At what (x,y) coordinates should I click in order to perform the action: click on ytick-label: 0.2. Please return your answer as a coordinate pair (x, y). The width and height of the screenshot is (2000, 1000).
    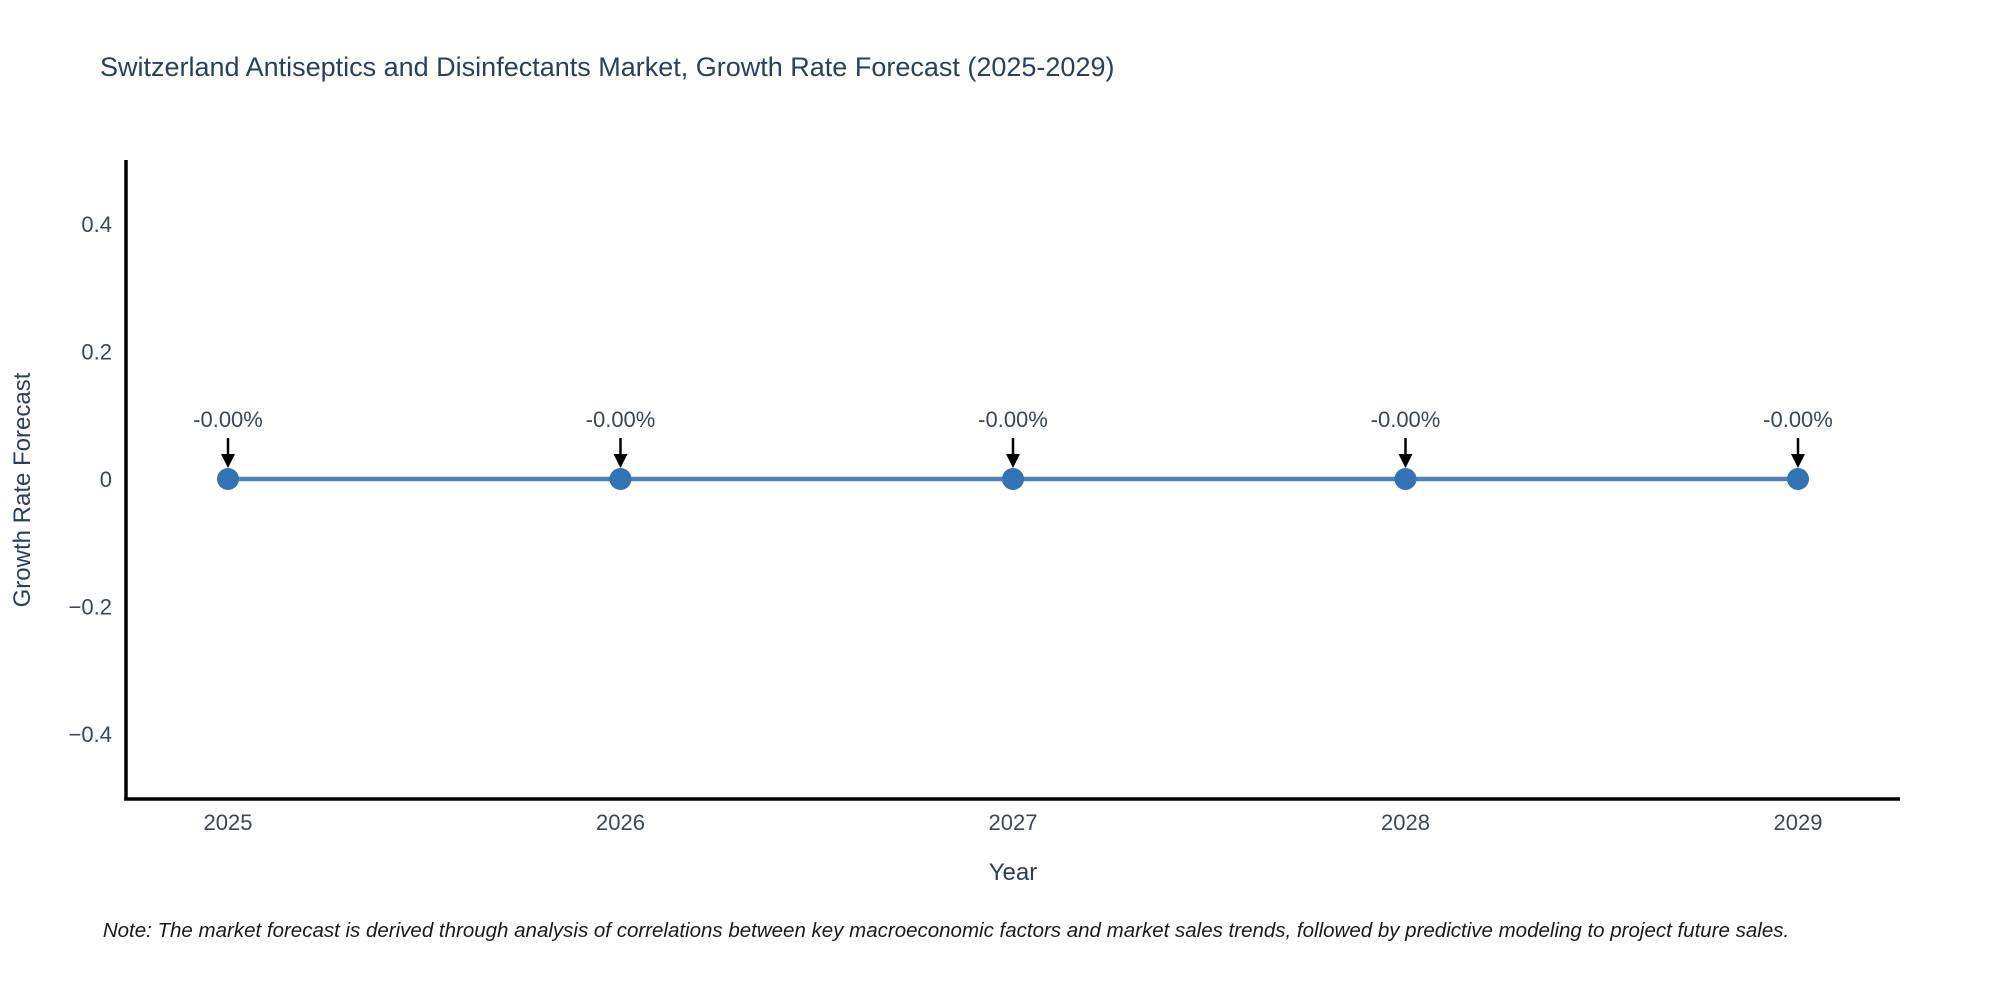
    Looking at the image, I should click on (96, 352).